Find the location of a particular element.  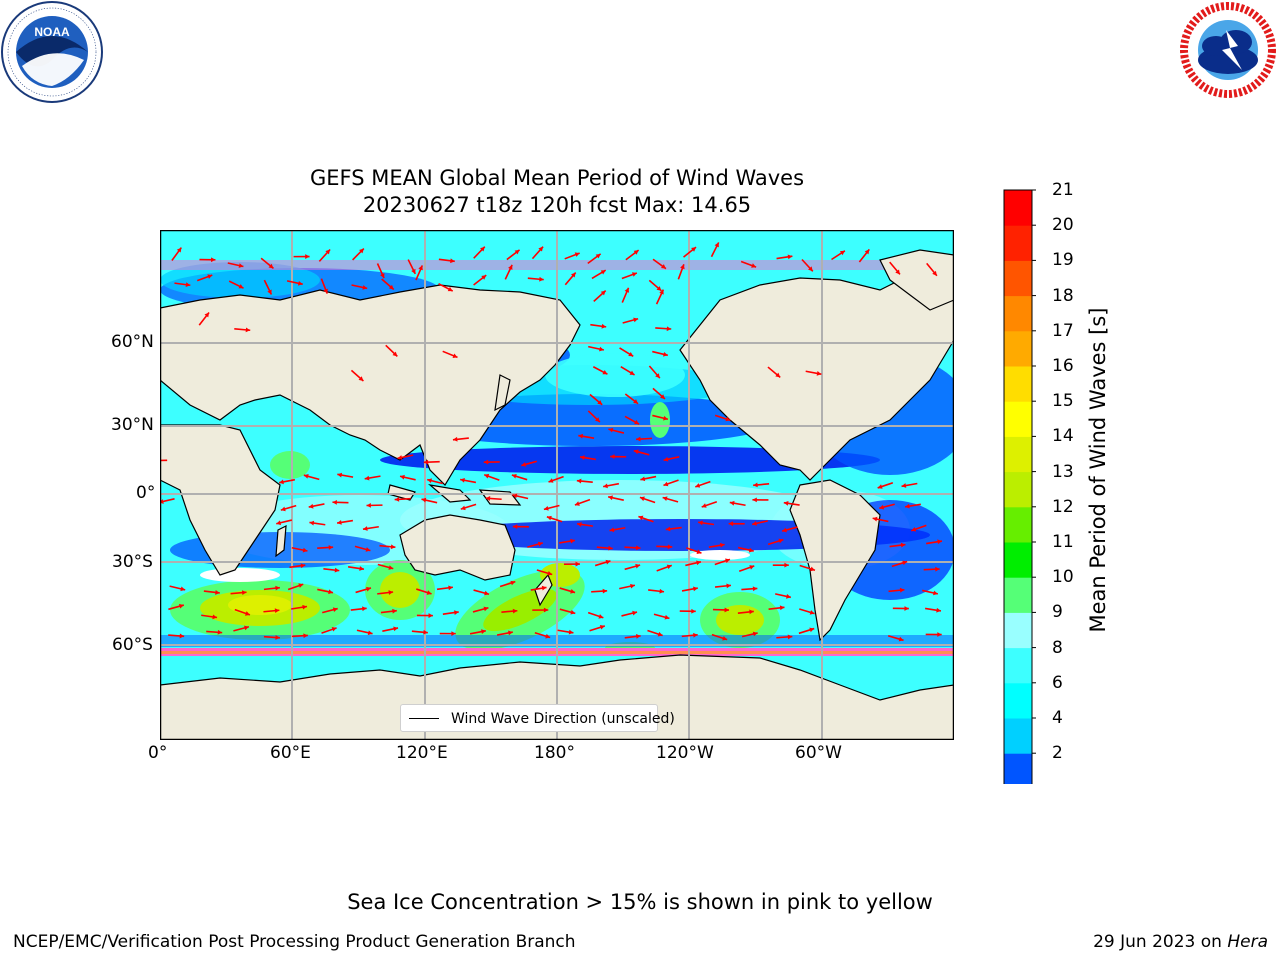

legend-line-swatch is located at coordinates (424, 718).